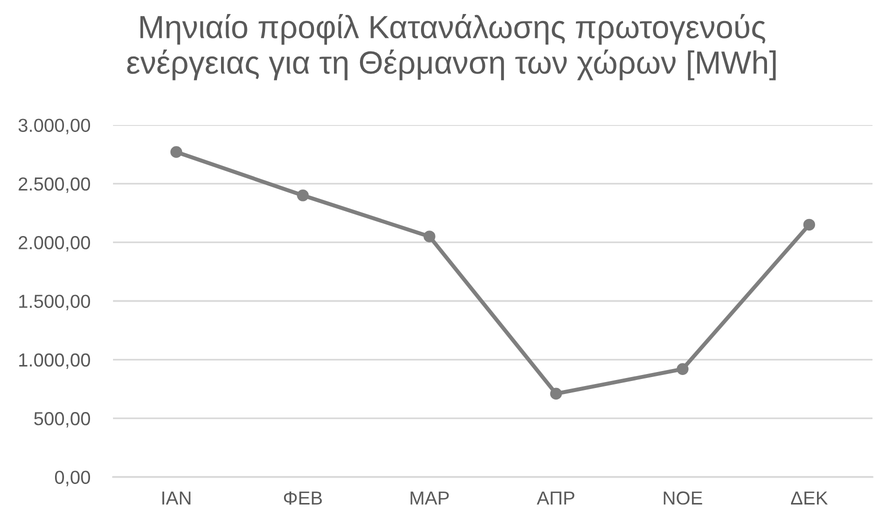 The width and height of the screenshot is (876, 513). I want to click on x-tick-label: ΔΕΚ, so click(809, 498).